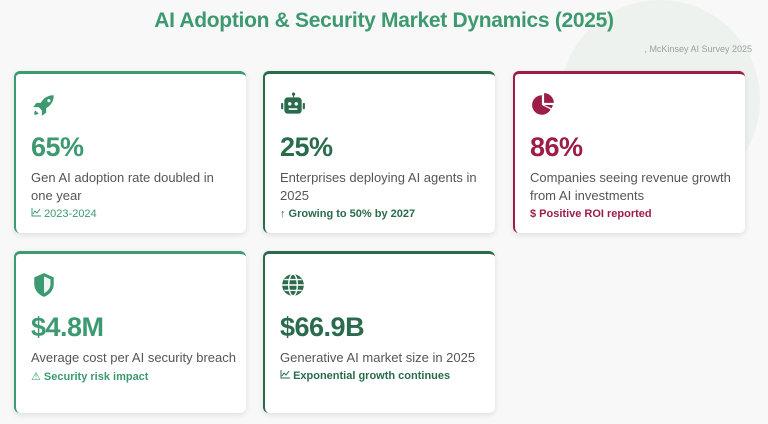  Describe the element at coordinates (43, 105) in the screenshot. I see `rocket-icon` at that location.